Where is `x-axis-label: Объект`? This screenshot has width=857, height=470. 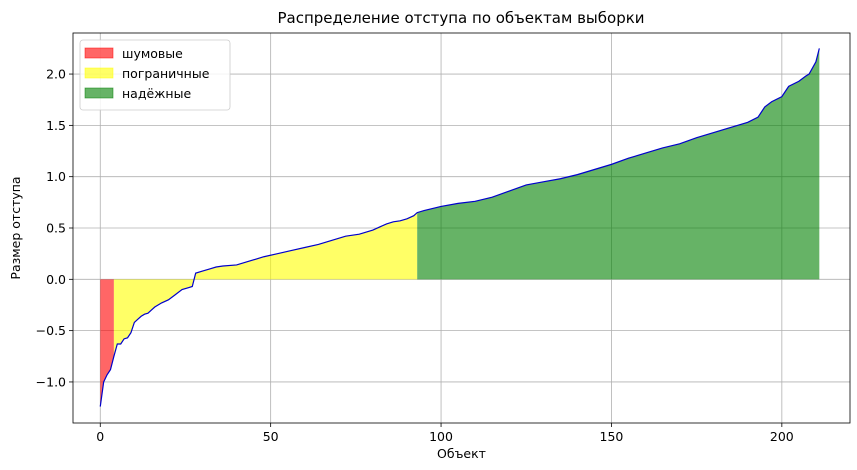
x-axis-label: Объект is located at coordinates (461, 453).